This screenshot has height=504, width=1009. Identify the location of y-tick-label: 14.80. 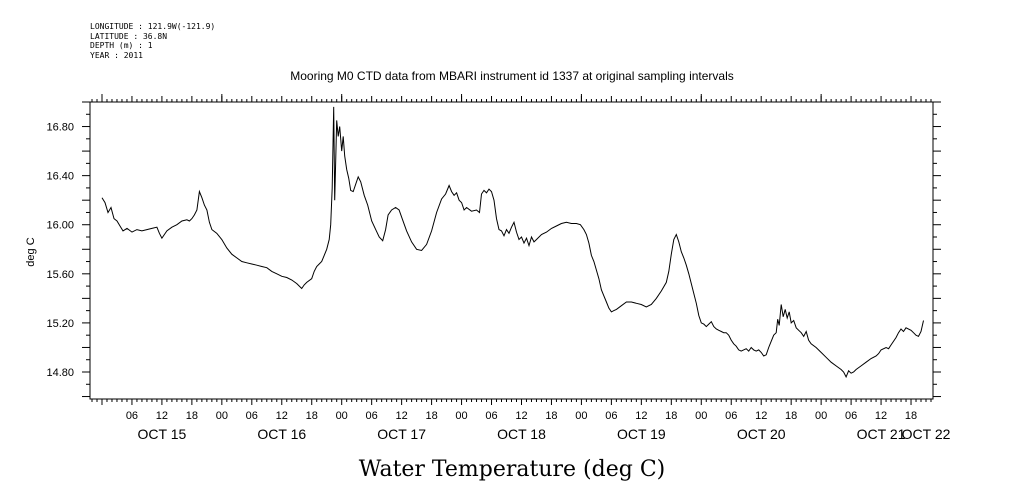
(60, 373).